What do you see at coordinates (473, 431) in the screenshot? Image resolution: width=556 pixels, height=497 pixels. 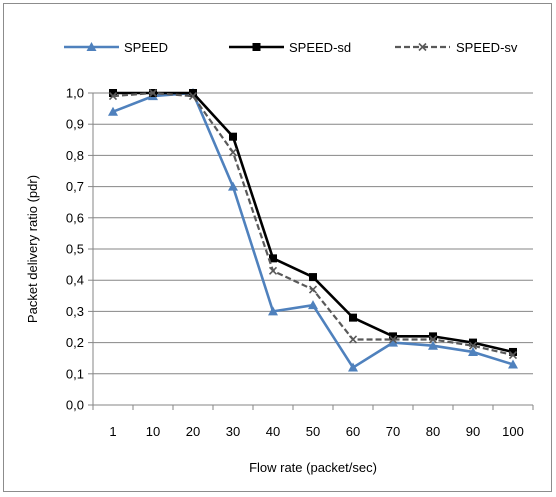 I see `x-tick-label: 90` at bounding box center [473, 431].